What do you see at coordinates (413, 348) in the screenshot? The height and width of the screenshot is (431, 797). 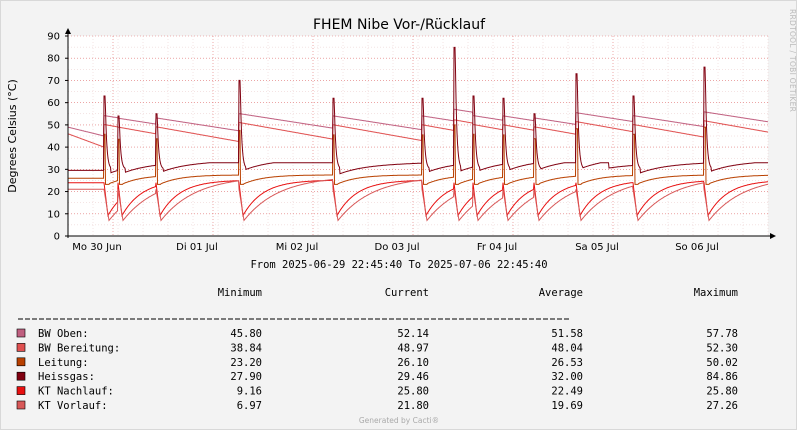 I see `legend-value-current: 48.97` at bounding box center [413, 348].